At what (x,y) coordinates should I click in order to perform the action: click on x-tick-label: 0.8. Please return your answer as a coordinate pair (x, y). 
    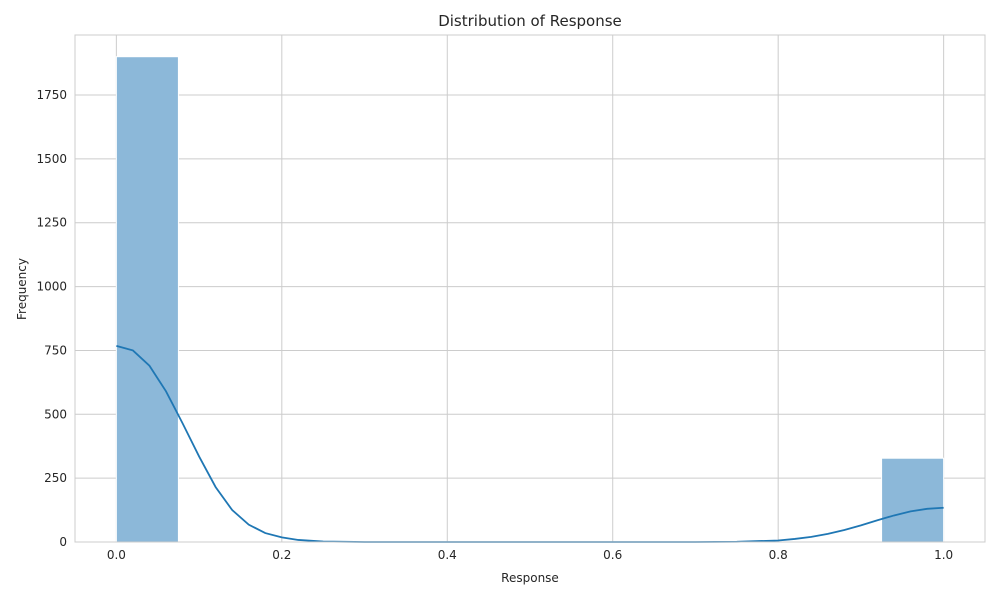
    Looking at the image, I should click on (778, 555).